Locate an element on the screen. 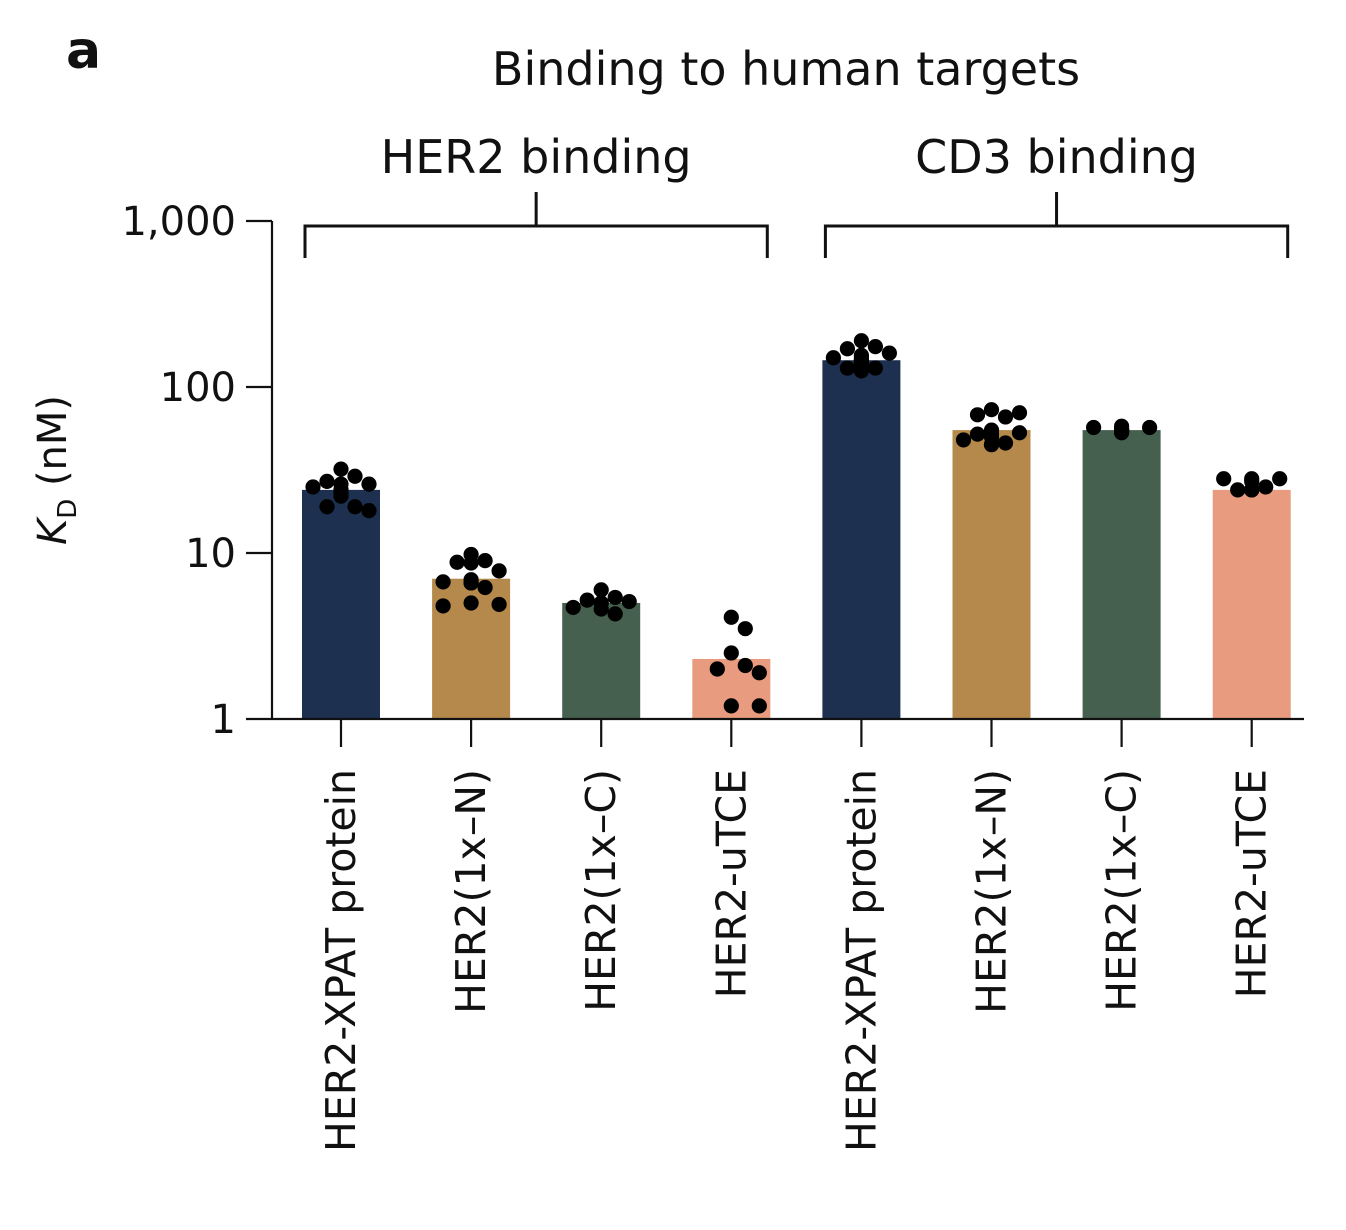  y-axis-label-main: K is located at coordinates (53, 530).